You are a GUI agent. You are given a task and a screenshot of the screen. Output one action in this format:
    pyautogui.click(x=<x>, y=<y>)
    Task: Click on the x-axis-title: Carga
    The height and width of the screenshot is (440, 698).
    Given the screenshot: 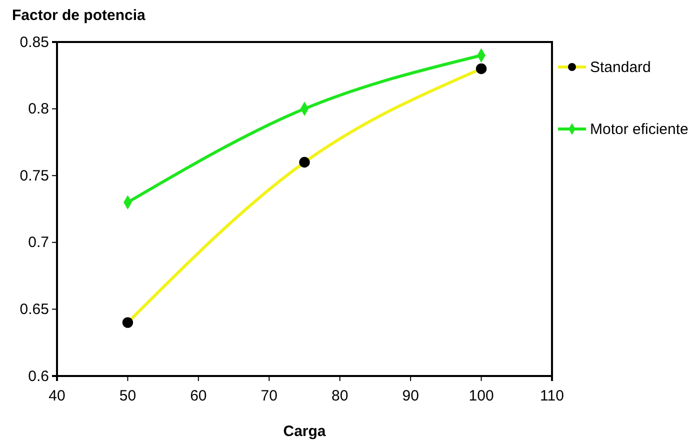 What is the action you would take?
    pyautogui.click(x=304, y=431)
    